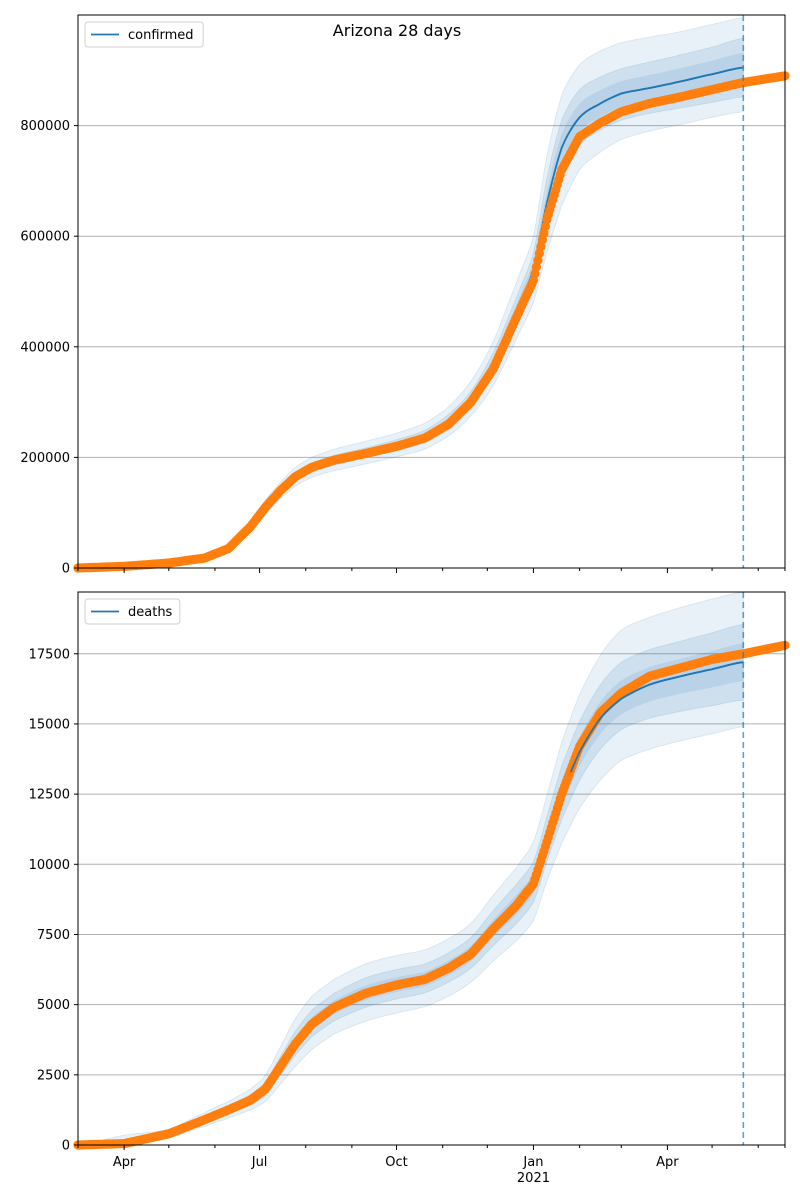 This screenshot has height=1200, width=800. What do you see at coordinates (396, 1162) in the screenshot?
I see `x-tick-label: Oct` at bounding box center [396, 1162].